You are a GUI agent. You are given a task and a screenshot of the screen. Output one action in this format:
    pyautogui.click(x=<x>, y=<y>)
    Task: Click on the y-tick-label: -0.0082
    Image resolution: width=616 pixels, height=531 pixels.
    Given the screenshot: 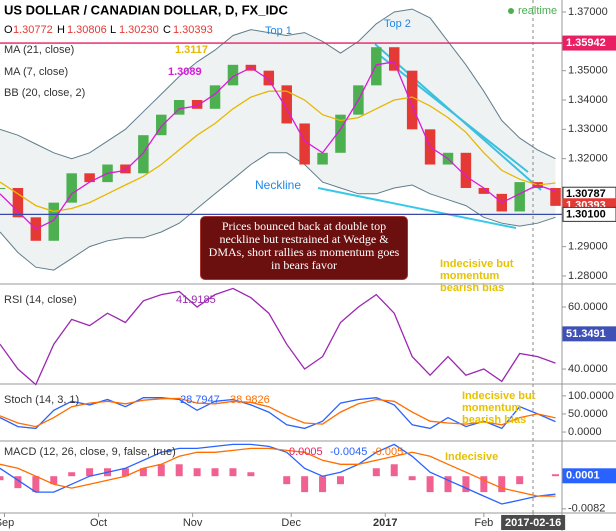 What is the action you would take?
    pyautogui.click(x=586, y=509)
    